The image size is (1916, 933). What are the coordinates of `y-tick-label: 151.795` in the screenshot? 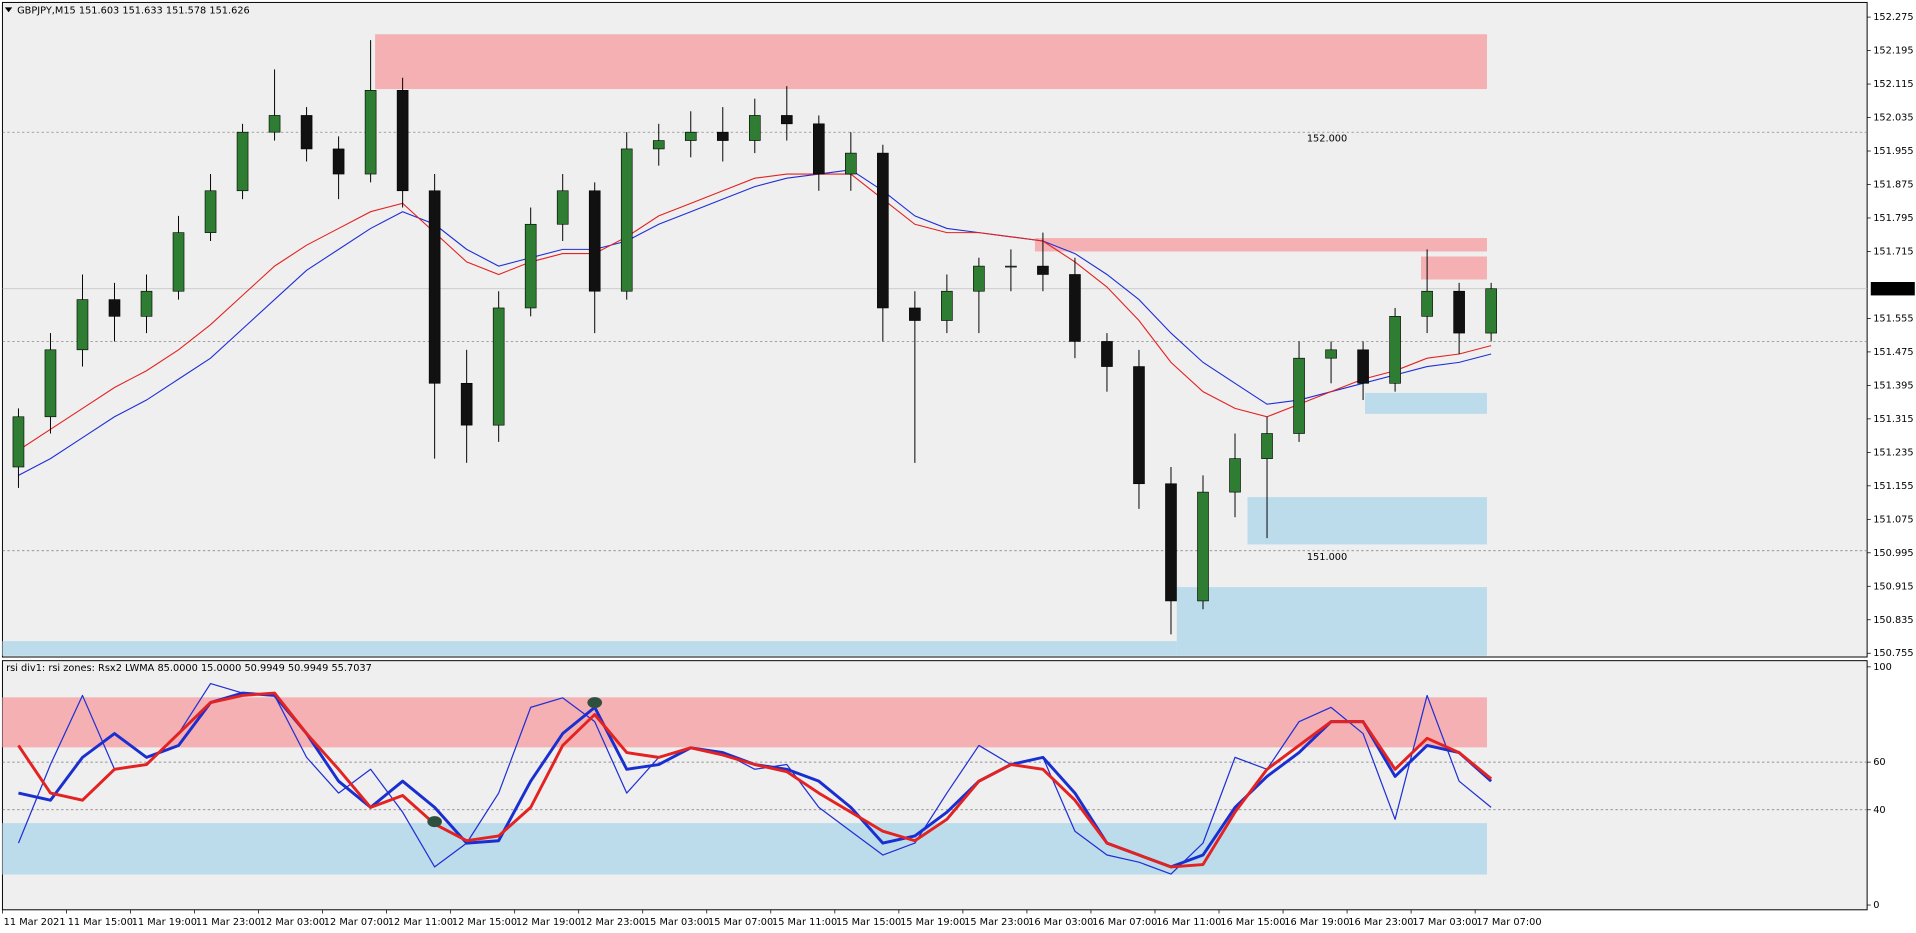 It's located at (1893, 218).